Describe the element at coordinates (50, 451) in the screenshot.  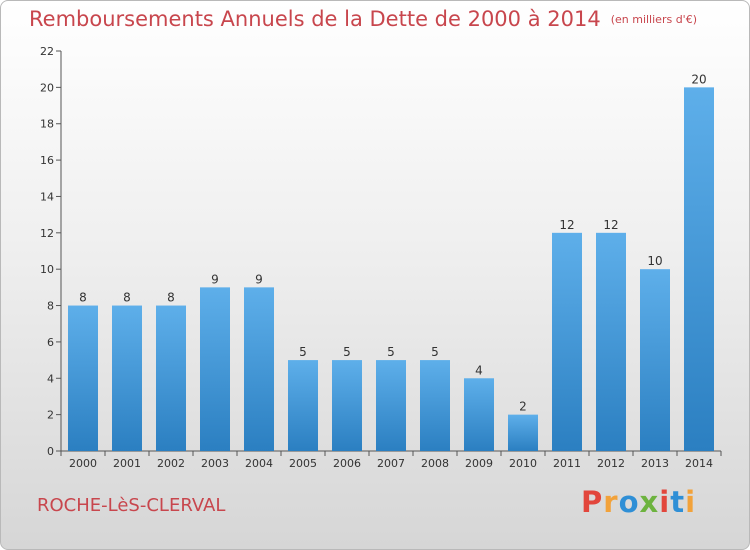
I see `y-tick-label: 0` at that location.